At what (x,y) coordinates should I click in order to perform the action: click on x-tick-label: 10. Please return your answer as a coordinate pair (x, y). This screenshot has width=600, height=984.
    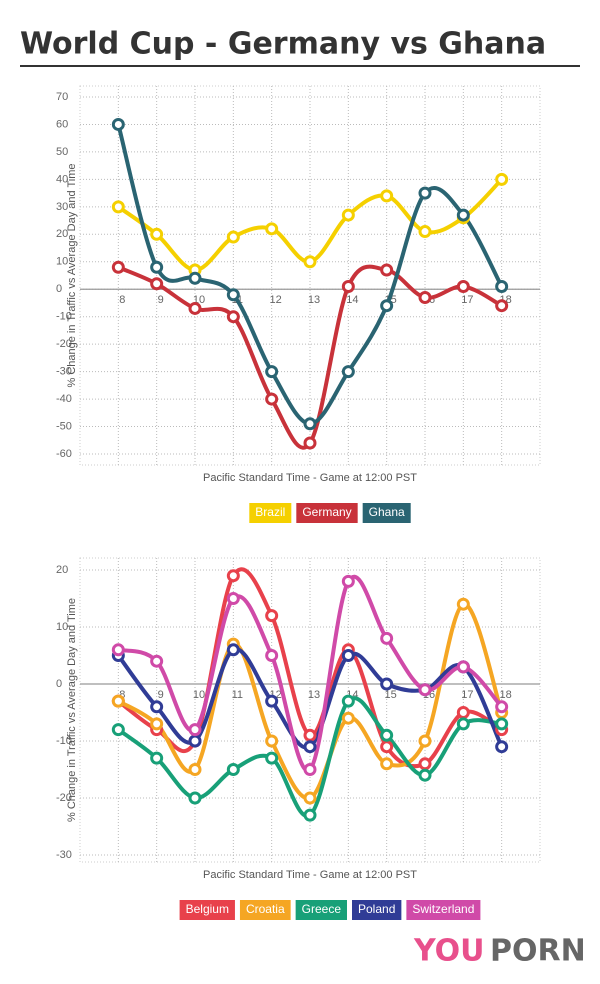
    Looking at the image, I should click on (199, 695).